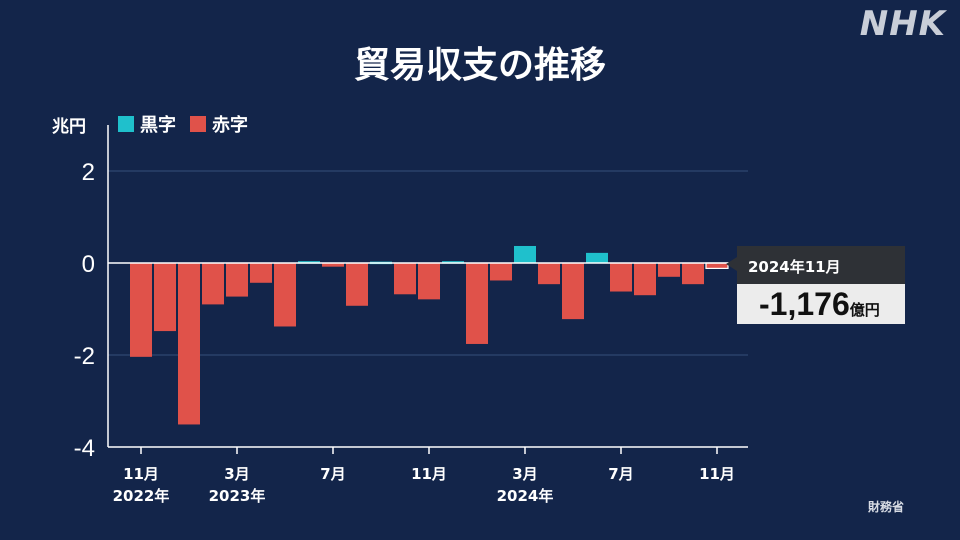 The height and width of the screenshot is (540, 960). Describe the element at coordinates (84, 448) in the screenshot. I see `y-tick-label: -4` at that location.